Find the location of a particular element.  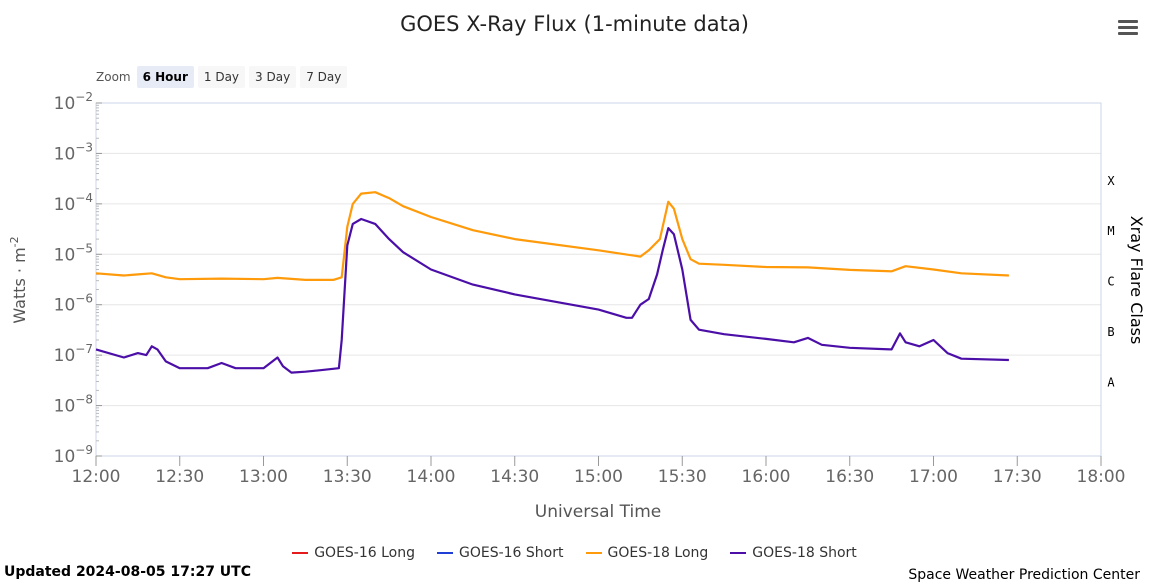

zoom-3-day-button: 3 Day is located at coordinates (273, 77).